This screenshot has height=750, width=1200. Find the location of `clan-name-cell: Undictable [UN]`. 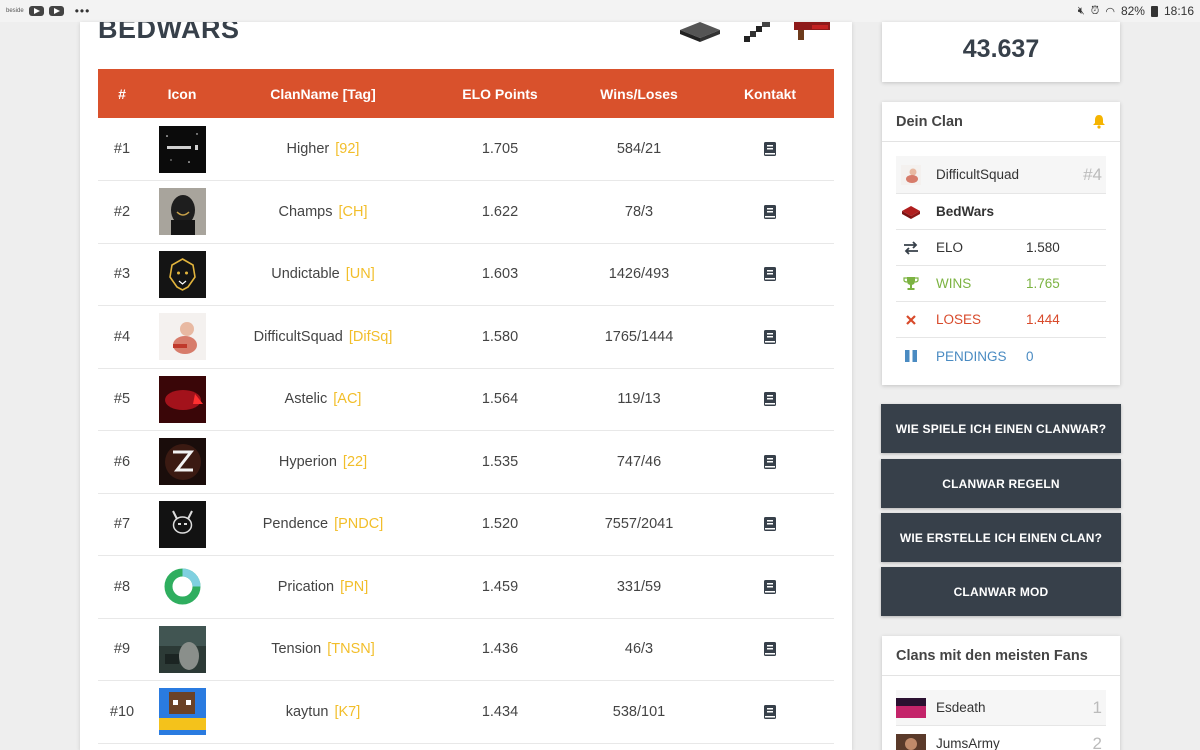

clan-name-cell: Undictable [UN] is located at coordinates (323, 274).